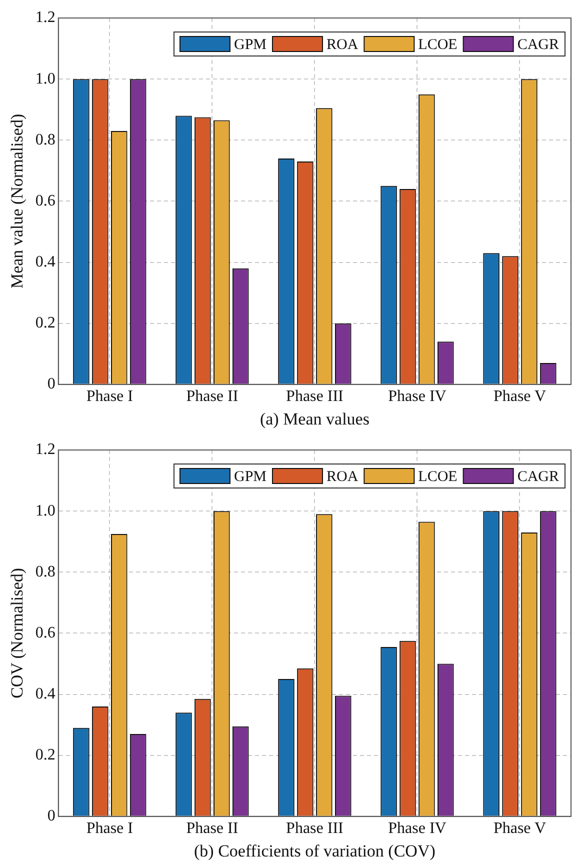 The image size is (573, 865). What do you see at coordinates (17, 201) in the screenshot?
I see `y-axis-title: Mean value (Normalised)` at bounding box center [17, 201].